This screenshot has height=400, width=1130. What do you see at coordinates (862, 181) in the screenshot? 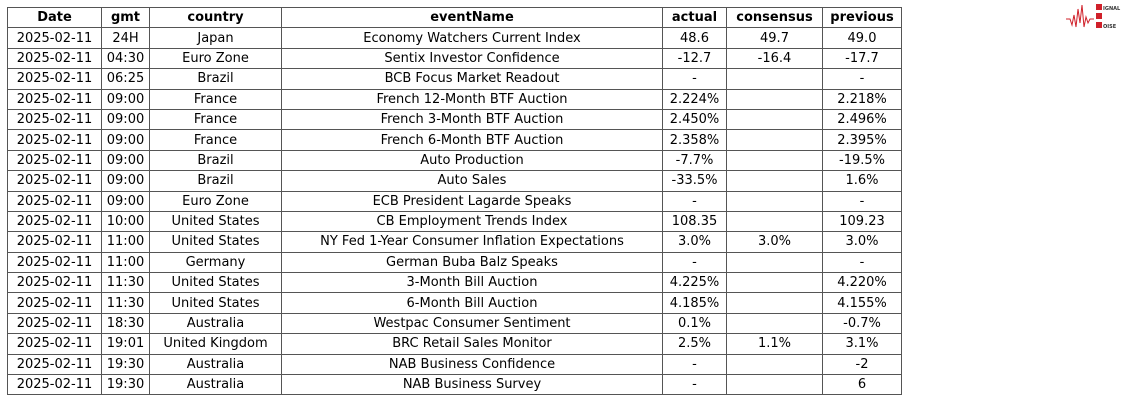
I see `cell-previous: 1.6%` at bounding box center [862, 181].